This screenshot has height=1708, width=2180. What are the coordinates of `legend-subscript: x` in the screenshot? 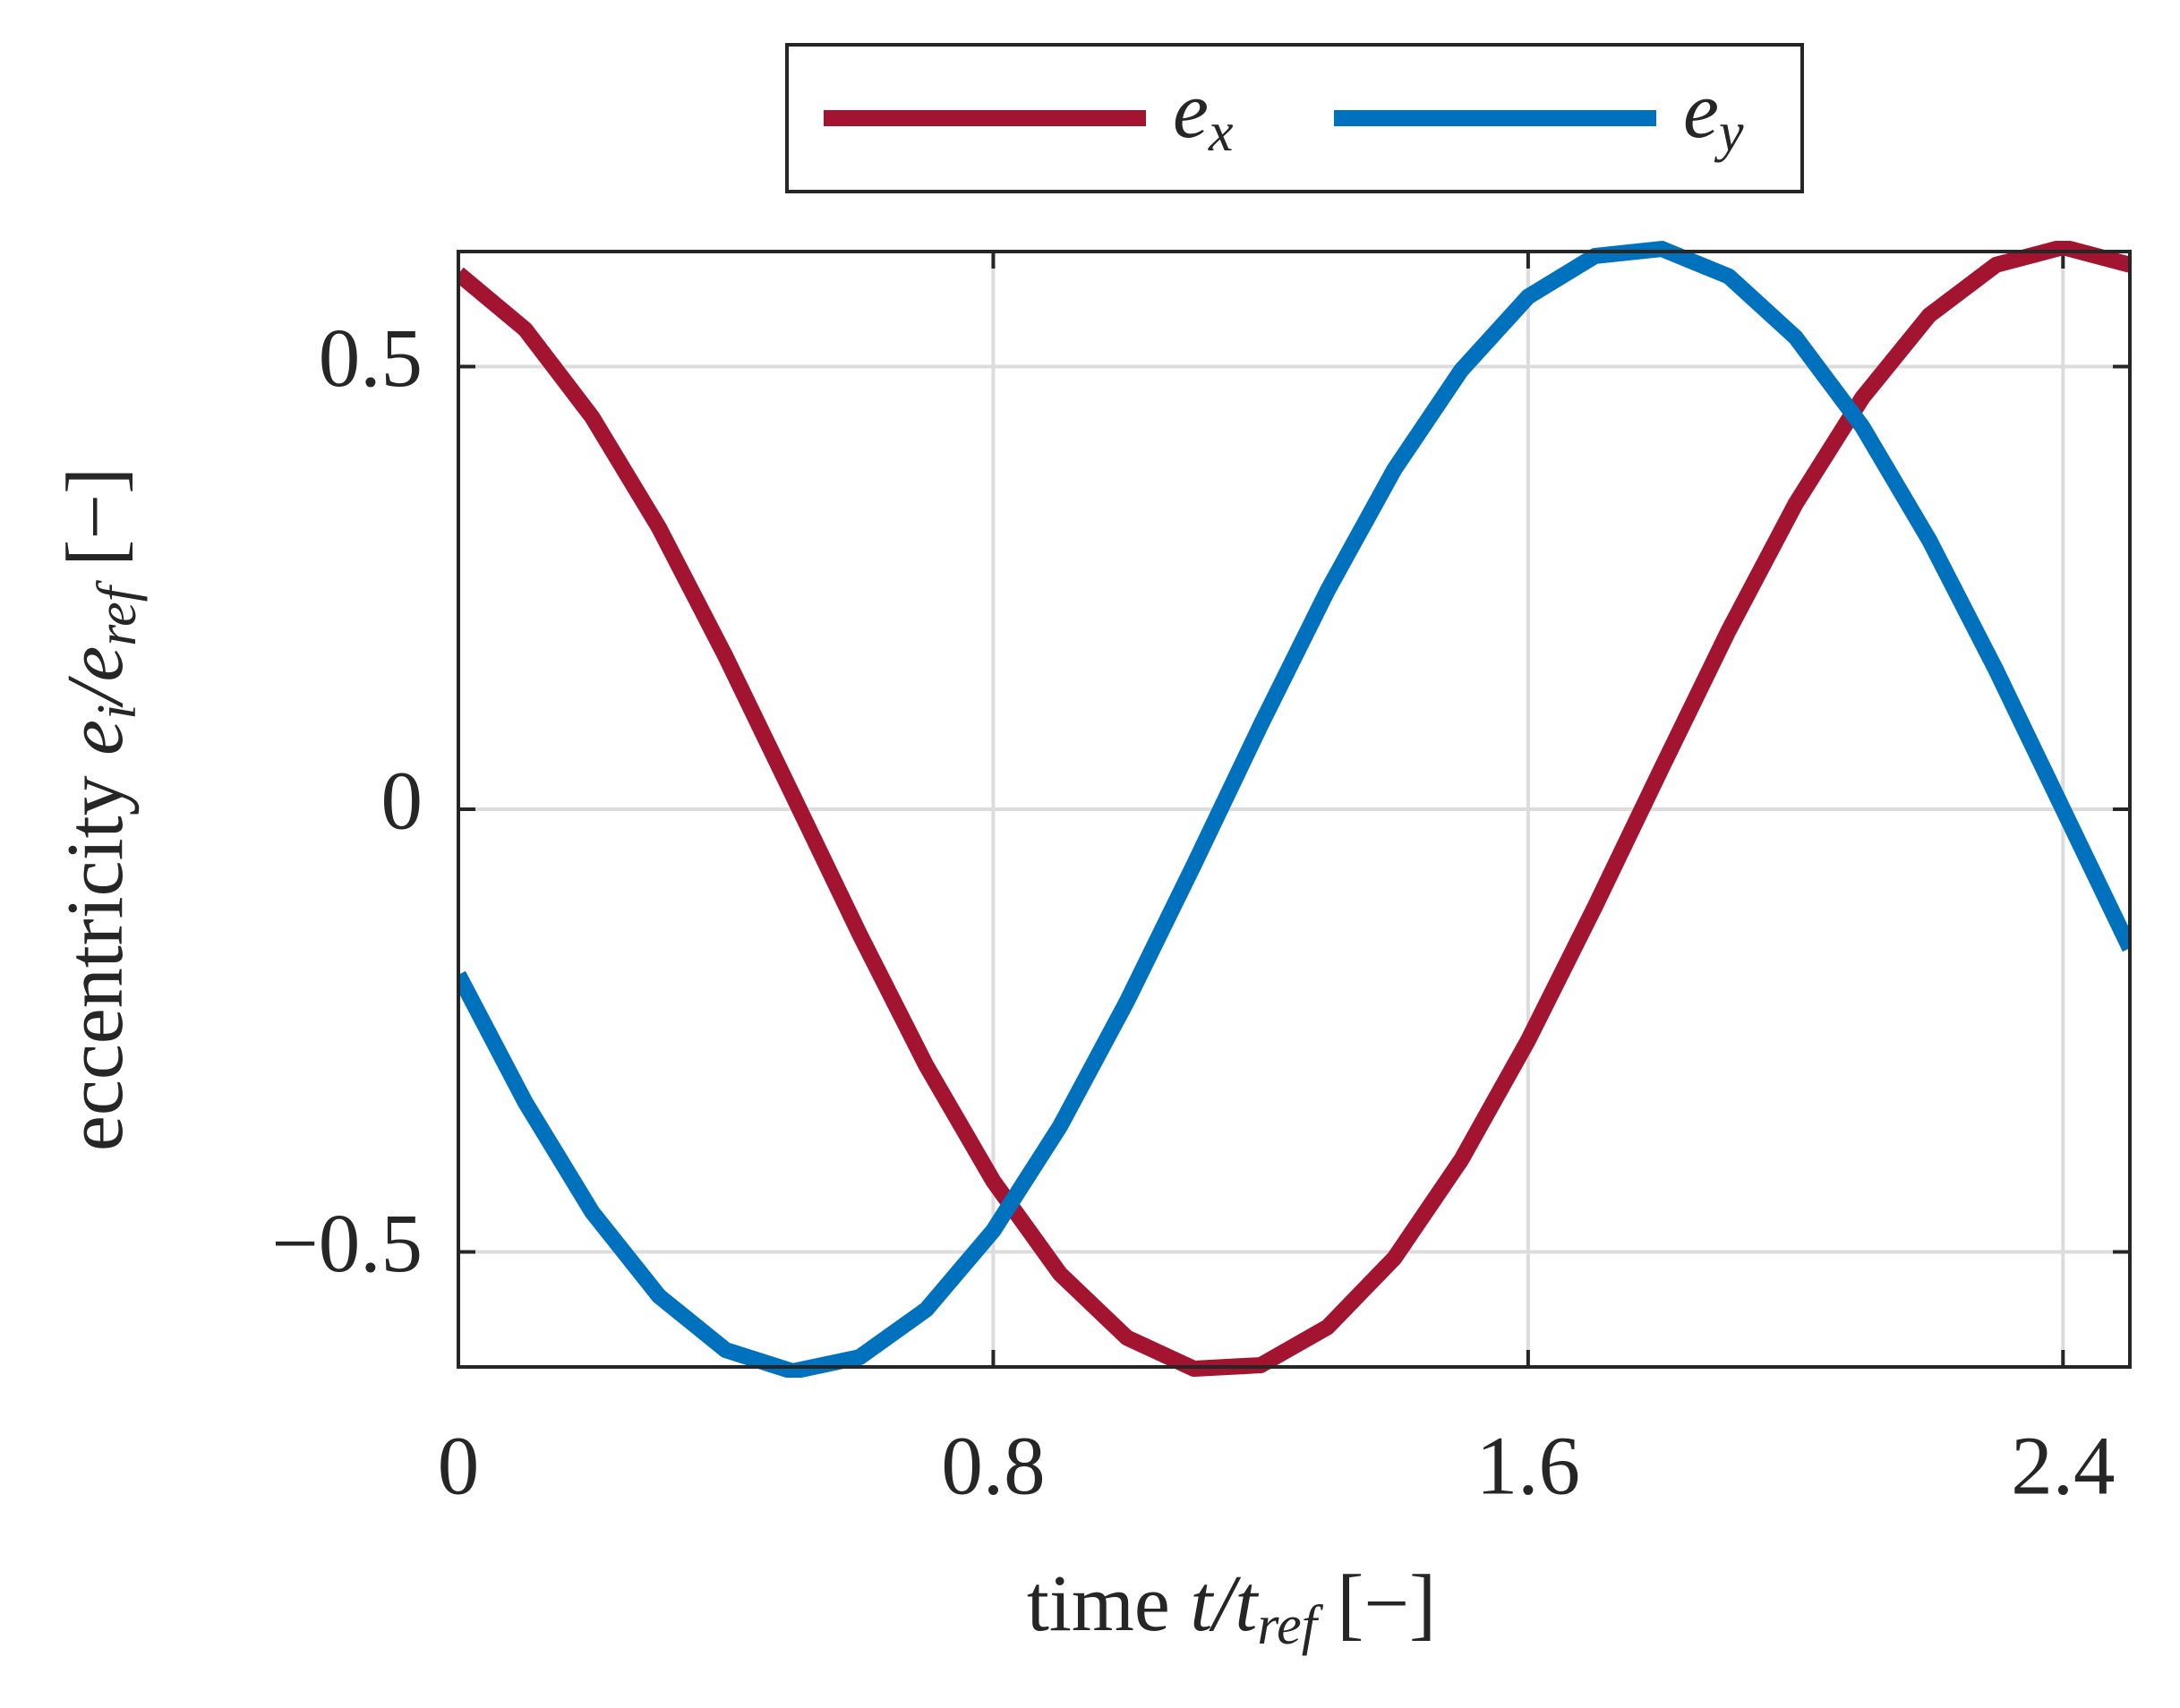 It's located at (1221, 132).